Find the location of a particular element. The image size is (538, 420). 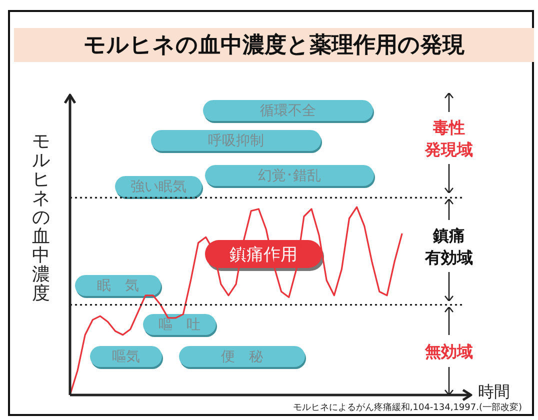

annotation: 鎮痛 is located at coordinates (449, 235).